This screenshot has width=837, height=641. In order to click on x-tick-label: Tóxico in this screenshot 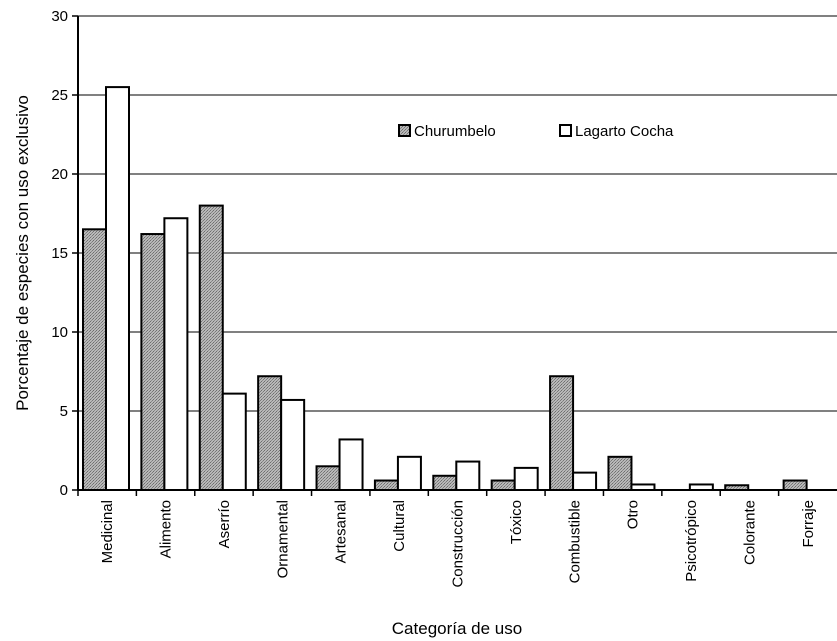, I will do `click(516, 522)`.